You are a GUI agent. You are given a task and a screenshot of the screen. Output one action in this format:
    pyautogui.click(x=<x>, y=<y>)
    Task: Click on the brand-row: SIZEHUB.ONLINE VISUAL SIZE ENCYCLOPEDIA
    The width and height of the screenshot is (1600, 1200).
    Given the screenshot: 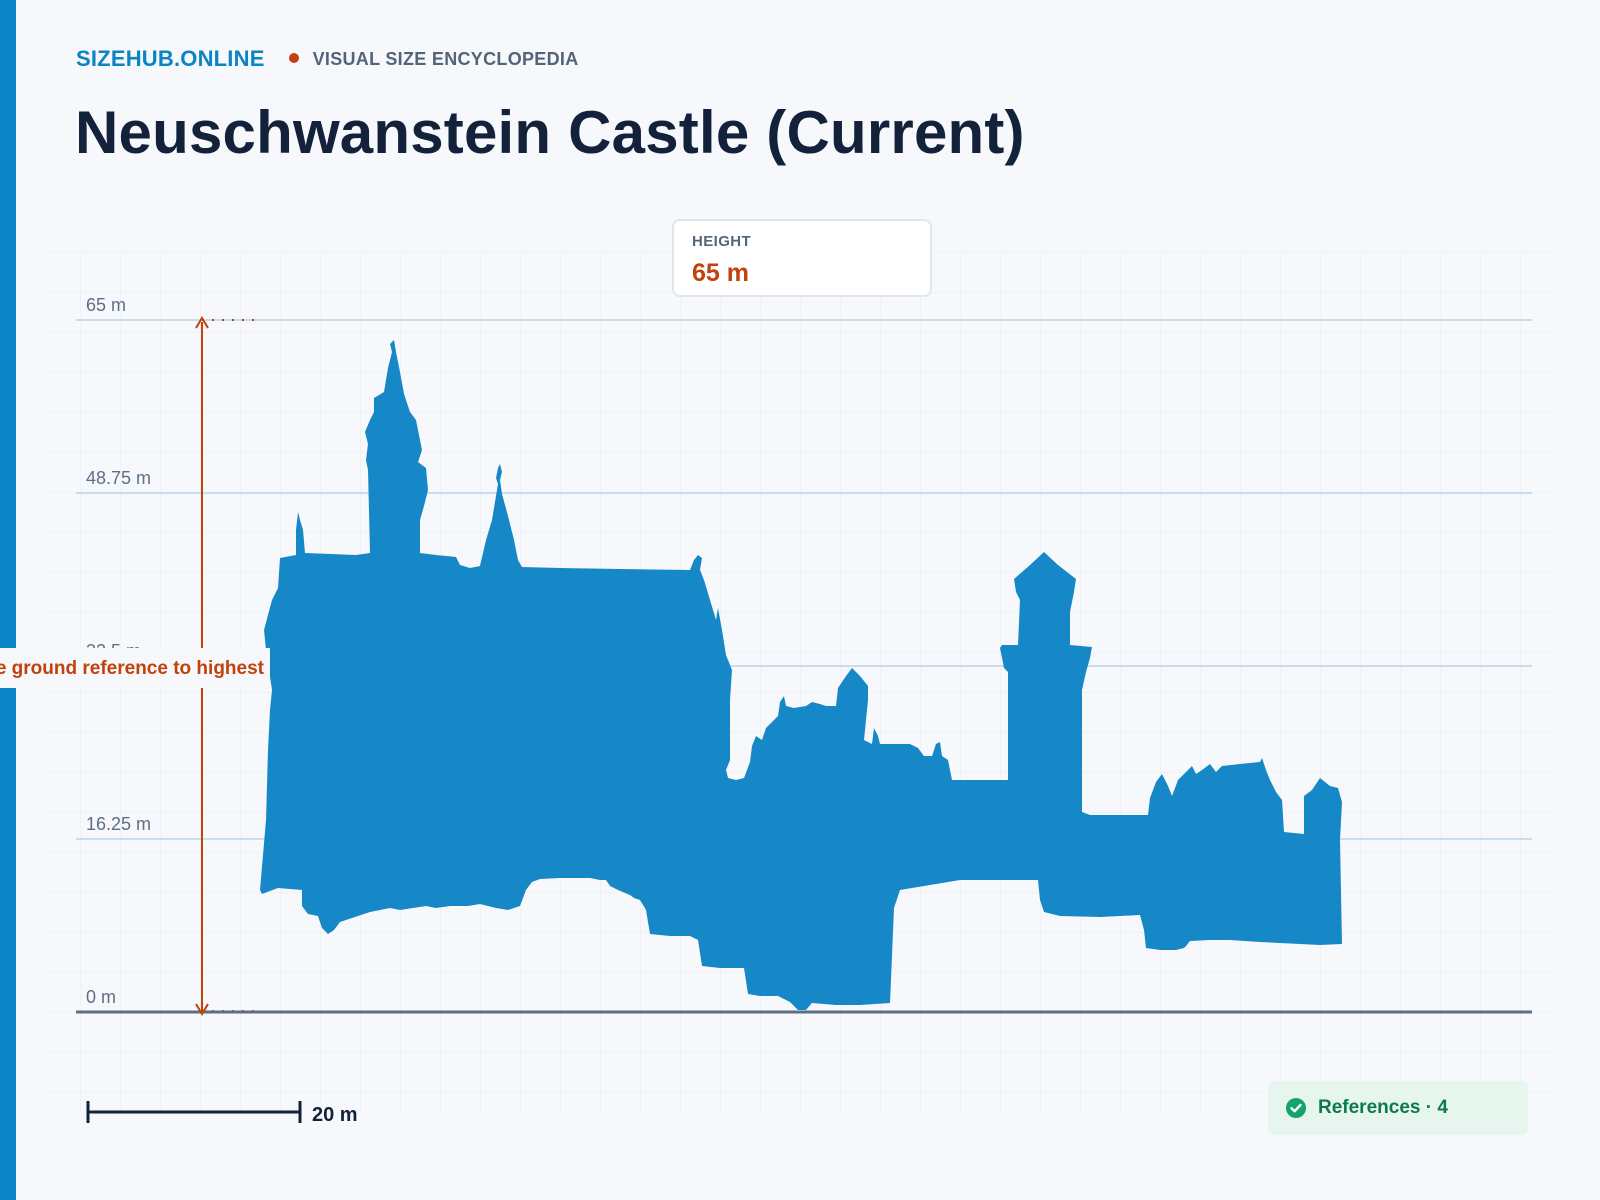 What is the action you would take?
    pyautogui.click(x=327, y=59)
    